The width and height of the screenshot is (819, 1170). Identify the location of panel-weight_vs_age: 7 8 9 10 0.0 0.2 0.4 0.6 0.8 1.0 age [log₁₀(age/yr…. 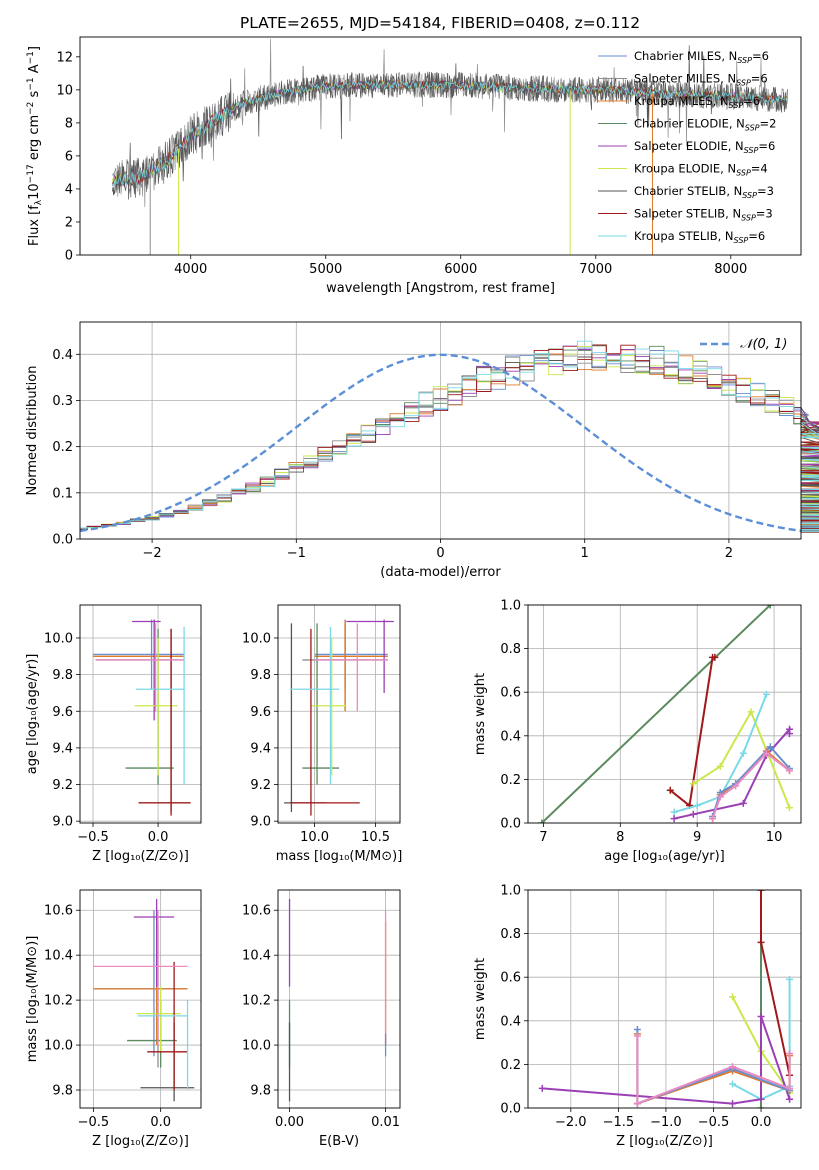
(637, 731).